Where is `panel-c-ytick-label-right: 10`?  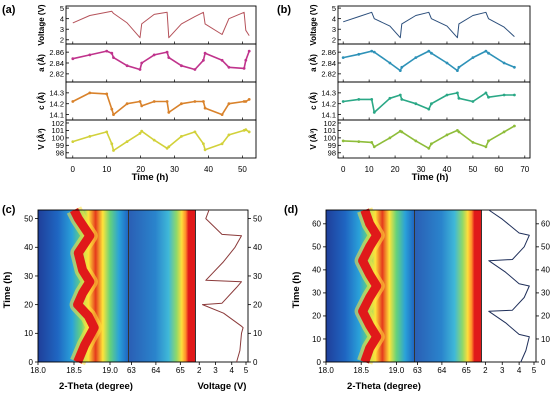
panel-c-ytick-label-right: 10 is located at coordinates (257, 333).